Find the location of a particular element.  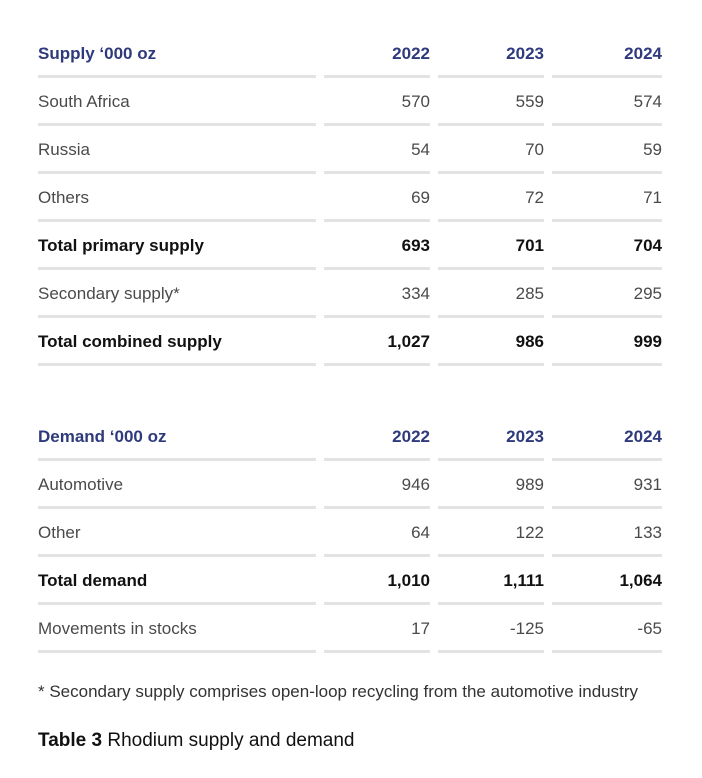

value-2023: 986 is located at coordinates (529, 341).